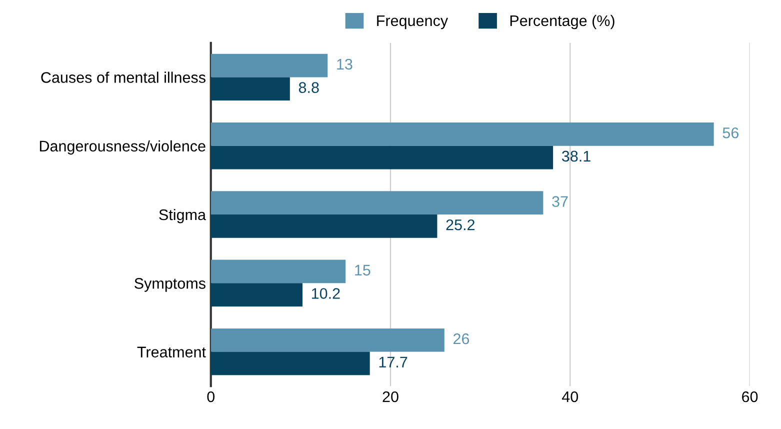 The width and height of the screenshot is (781, 429). I want to click on y-tick-label: Stigma, so click(182, 216).